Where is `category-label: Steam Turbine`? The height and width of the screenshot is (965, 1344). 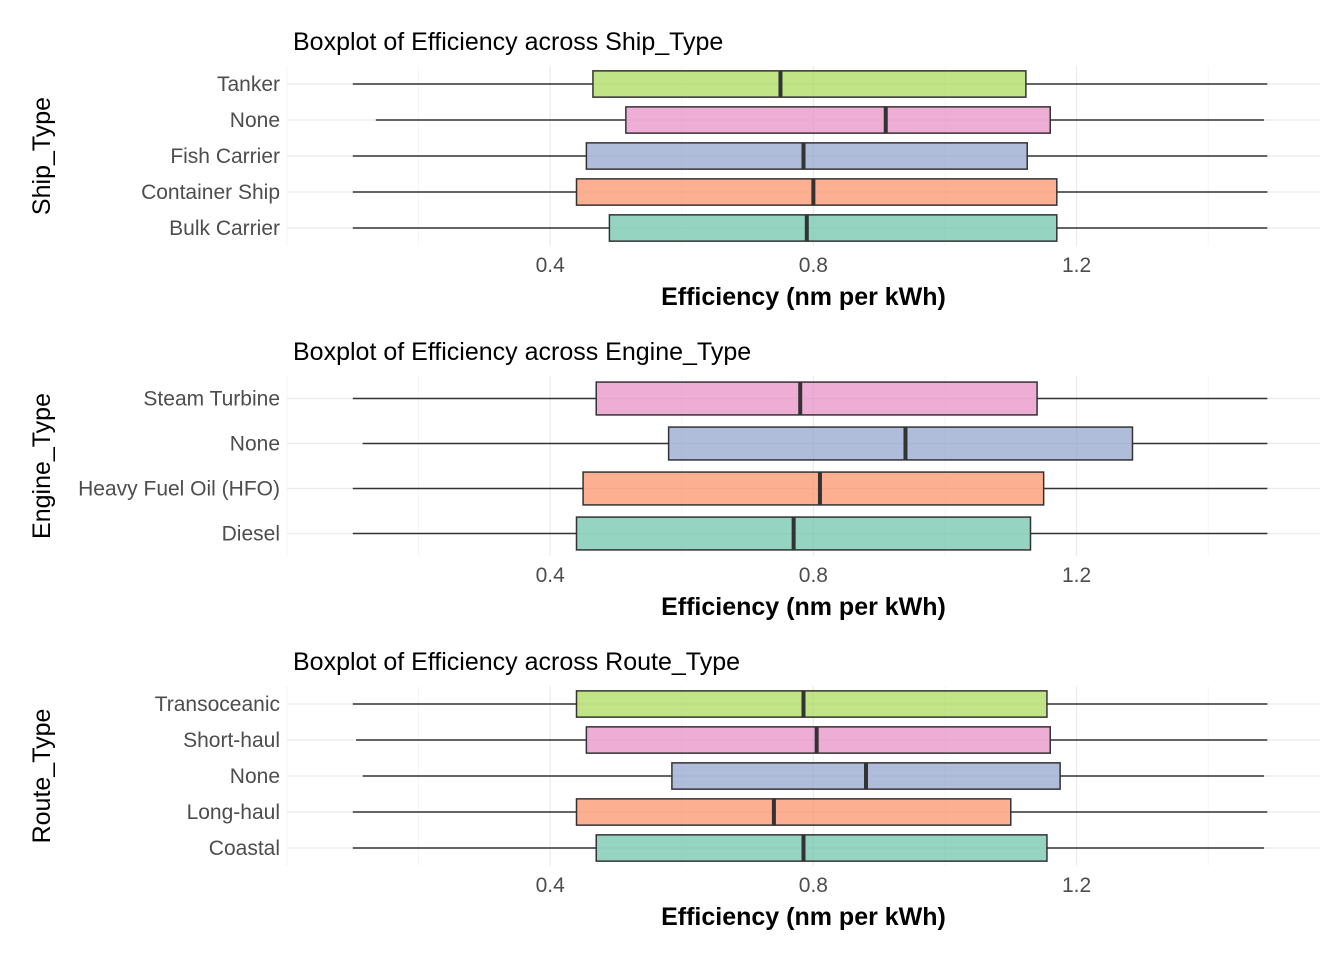 category-label: Steam Turbine is located at coordinates (211, 399).